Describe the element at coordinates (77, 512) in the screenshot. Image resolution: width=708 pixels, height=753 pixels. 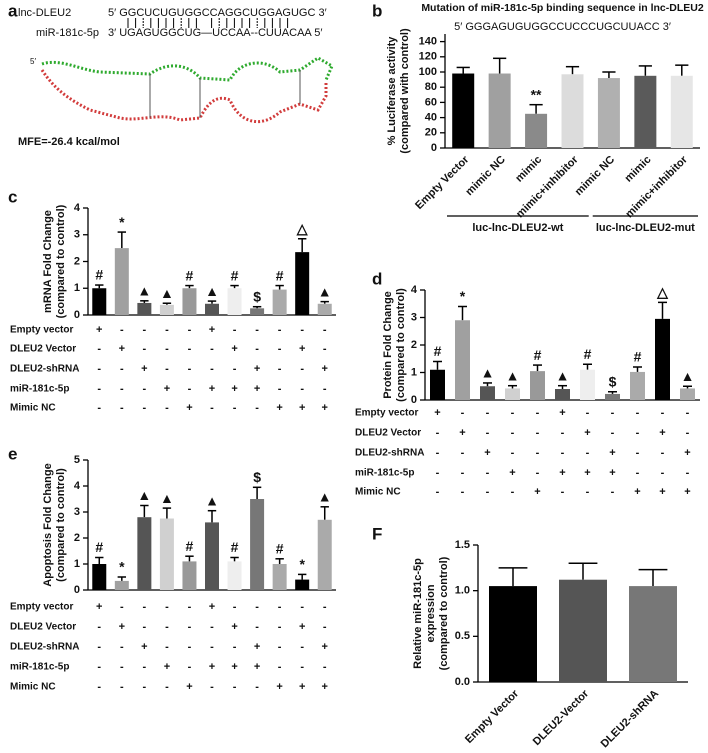
I see `y-tick-label: 3` at that location.